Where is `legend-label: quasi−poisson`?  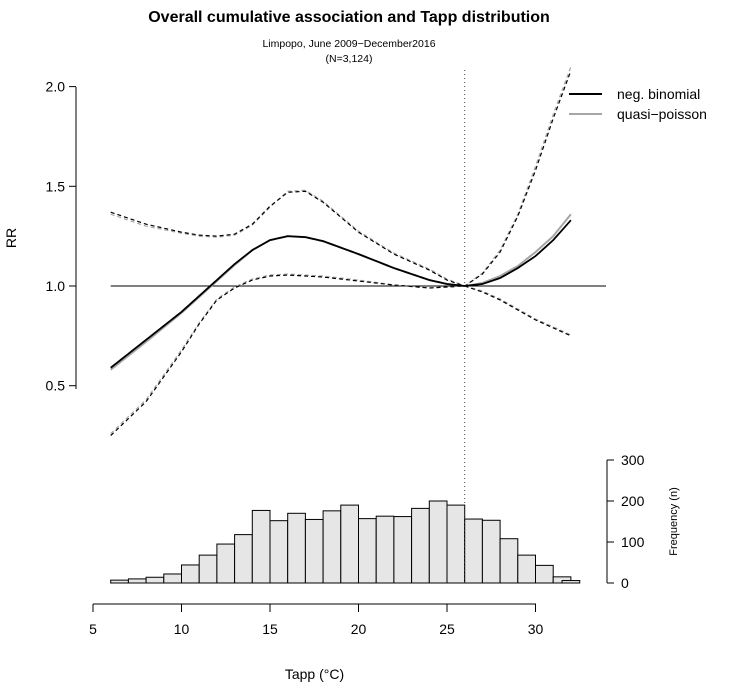 legend-label: quasi−poisson is located at coordinates (662, 114).